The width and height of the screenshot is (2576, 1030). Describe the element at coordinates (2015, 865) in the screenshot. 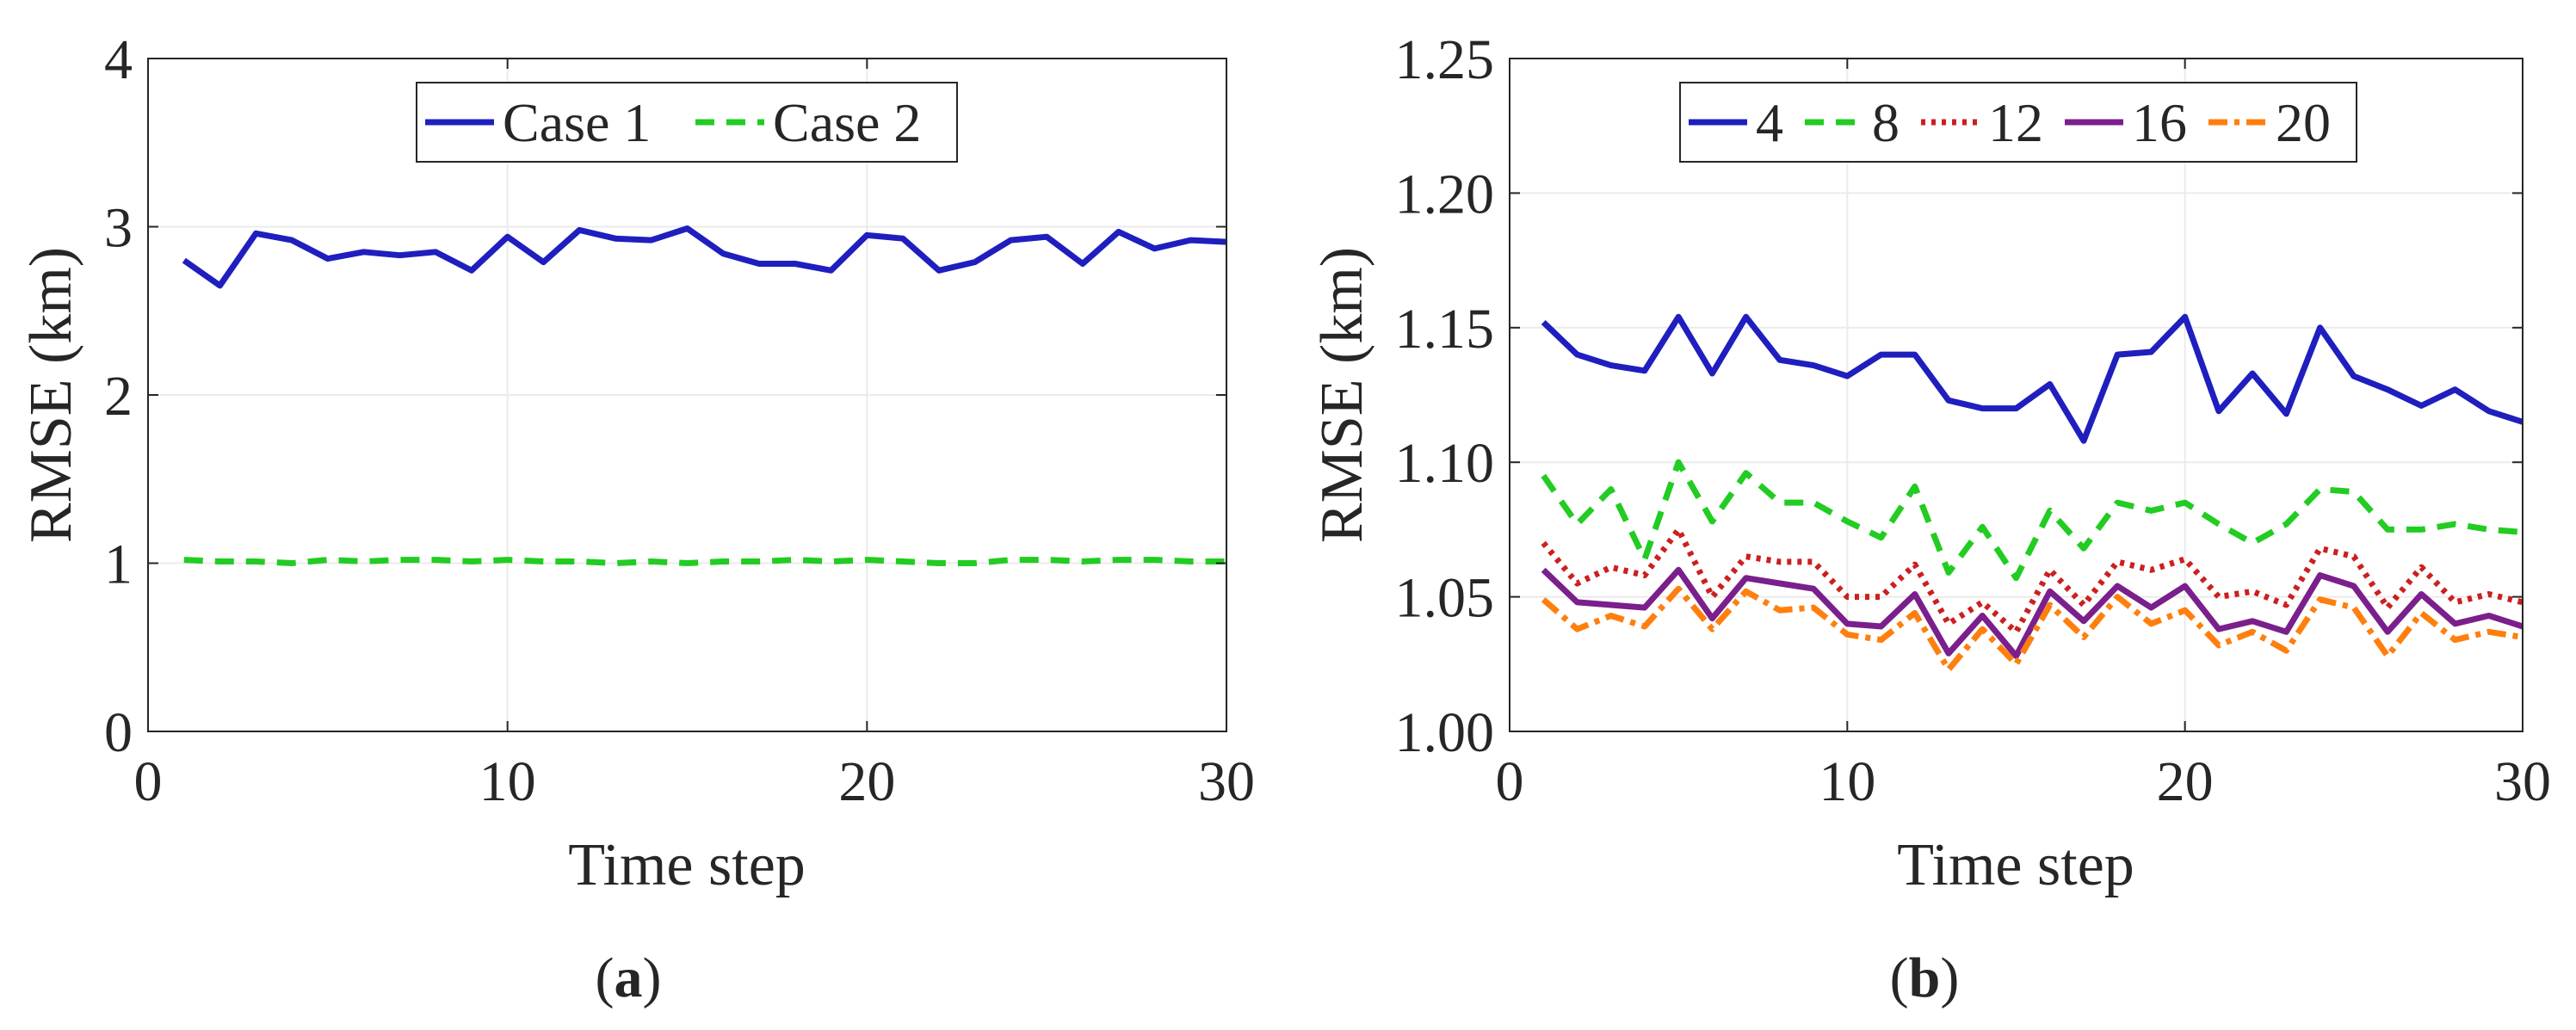

I see `x-axis-label-b: Time step` at that location.